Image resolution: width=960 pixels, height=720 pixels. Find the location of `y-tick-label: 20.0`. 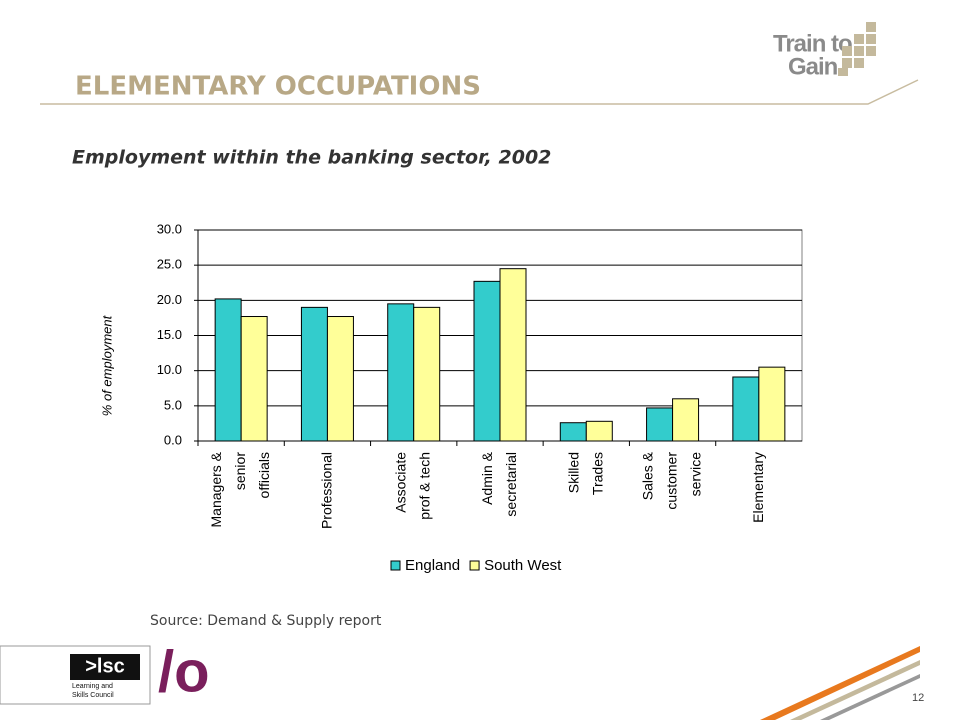

y-tick-label: 20.0 is located at coordinates (169, 299).